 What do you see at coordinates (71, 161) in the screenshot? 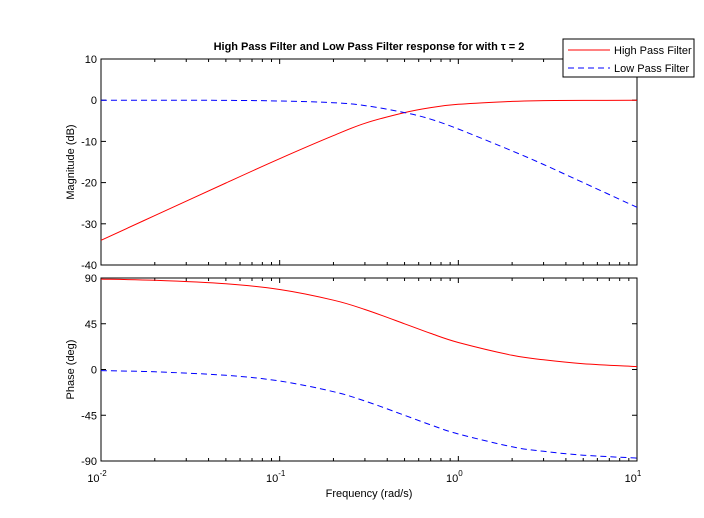
I see `magnitude-y-axis-label: Magnitude (dB)` at bounding box center [71, 161].